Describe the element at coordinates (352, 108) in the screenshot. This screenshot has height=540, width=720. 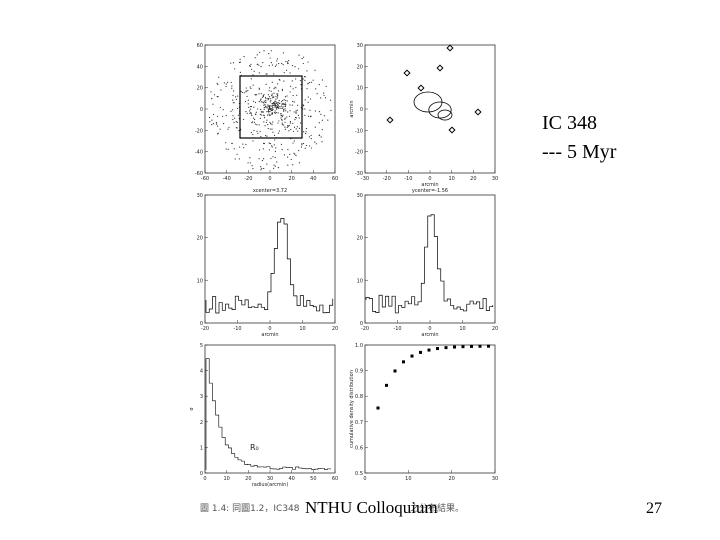
I see `y-axis-label: arcmin` at that location.